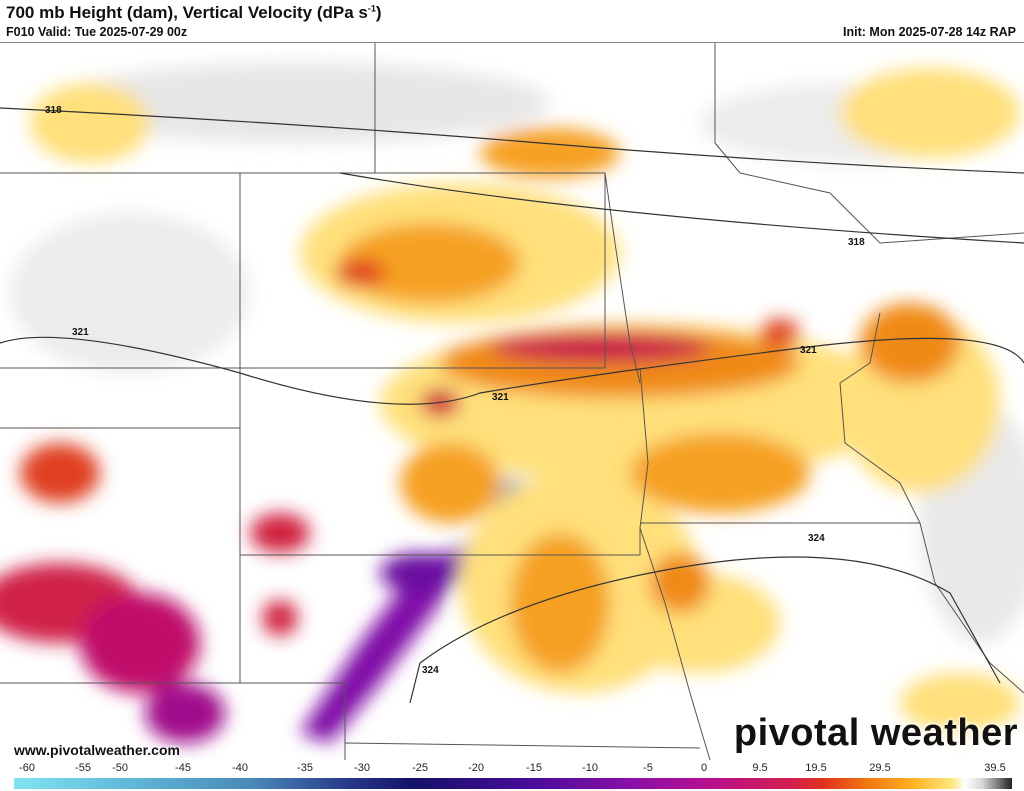  What do you see at coordinates (371, 8) in the screenshot?
I see `title-superscript: -1` at bounding box center [371, 8].